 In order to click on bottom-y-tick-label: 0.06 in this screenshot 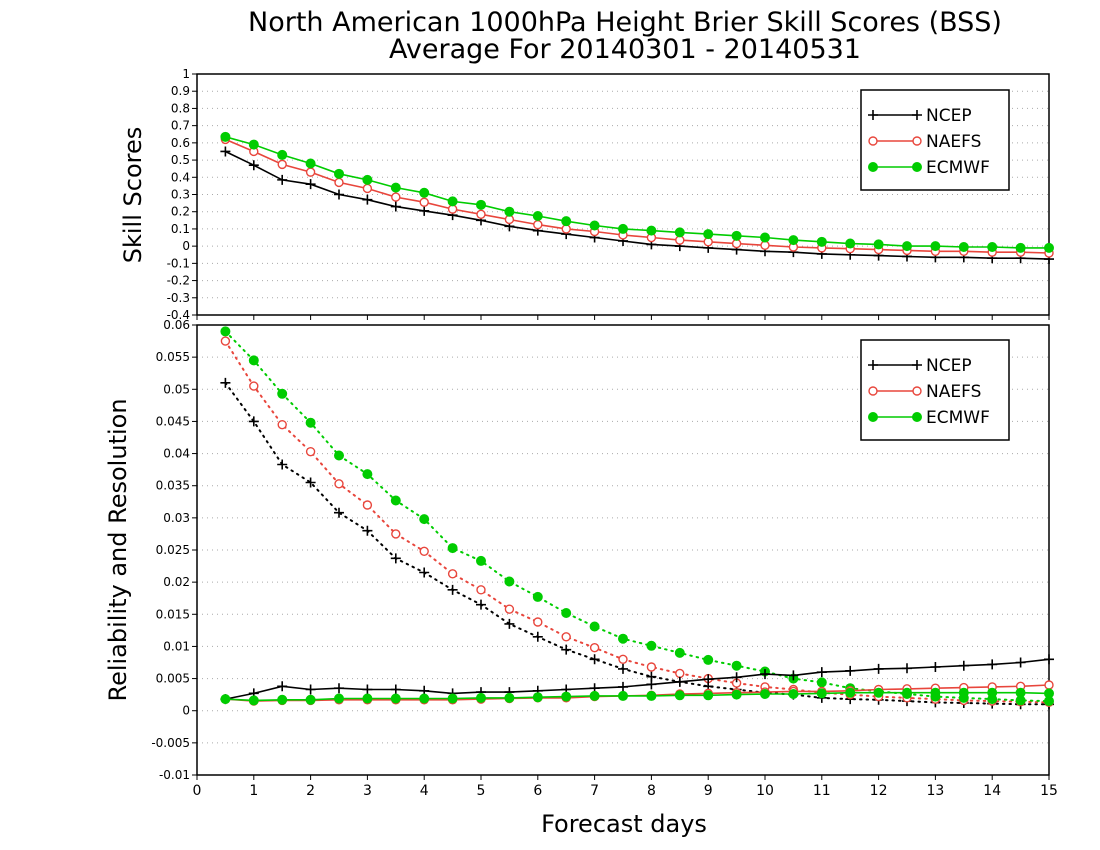, I will do `click(176, 325)`.